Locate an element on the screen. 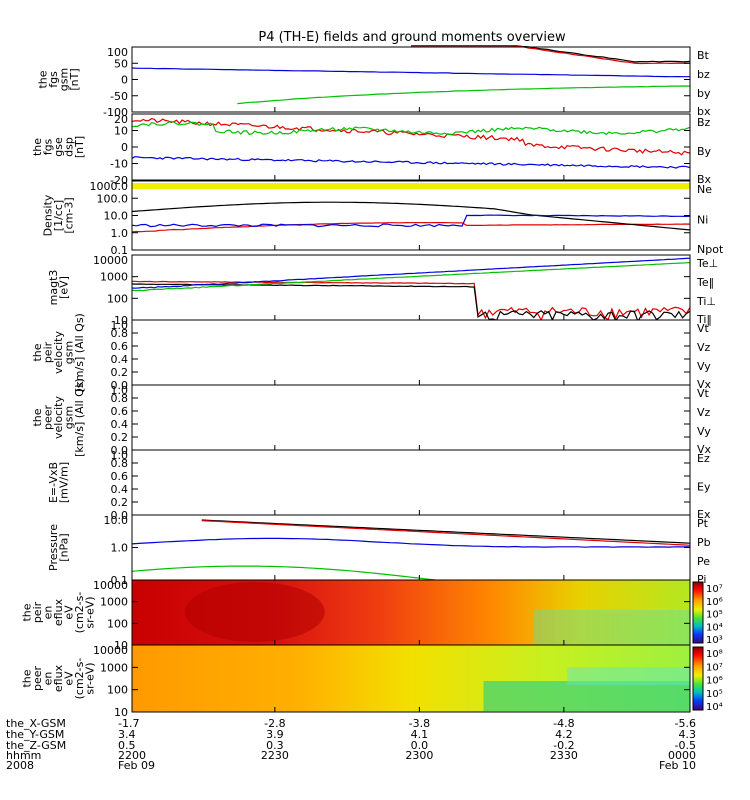  panel-8: 10.0 1.0 0.1 Pressure[nPa] Pt Pb Pe Pi is located at coordinates (379, 550).